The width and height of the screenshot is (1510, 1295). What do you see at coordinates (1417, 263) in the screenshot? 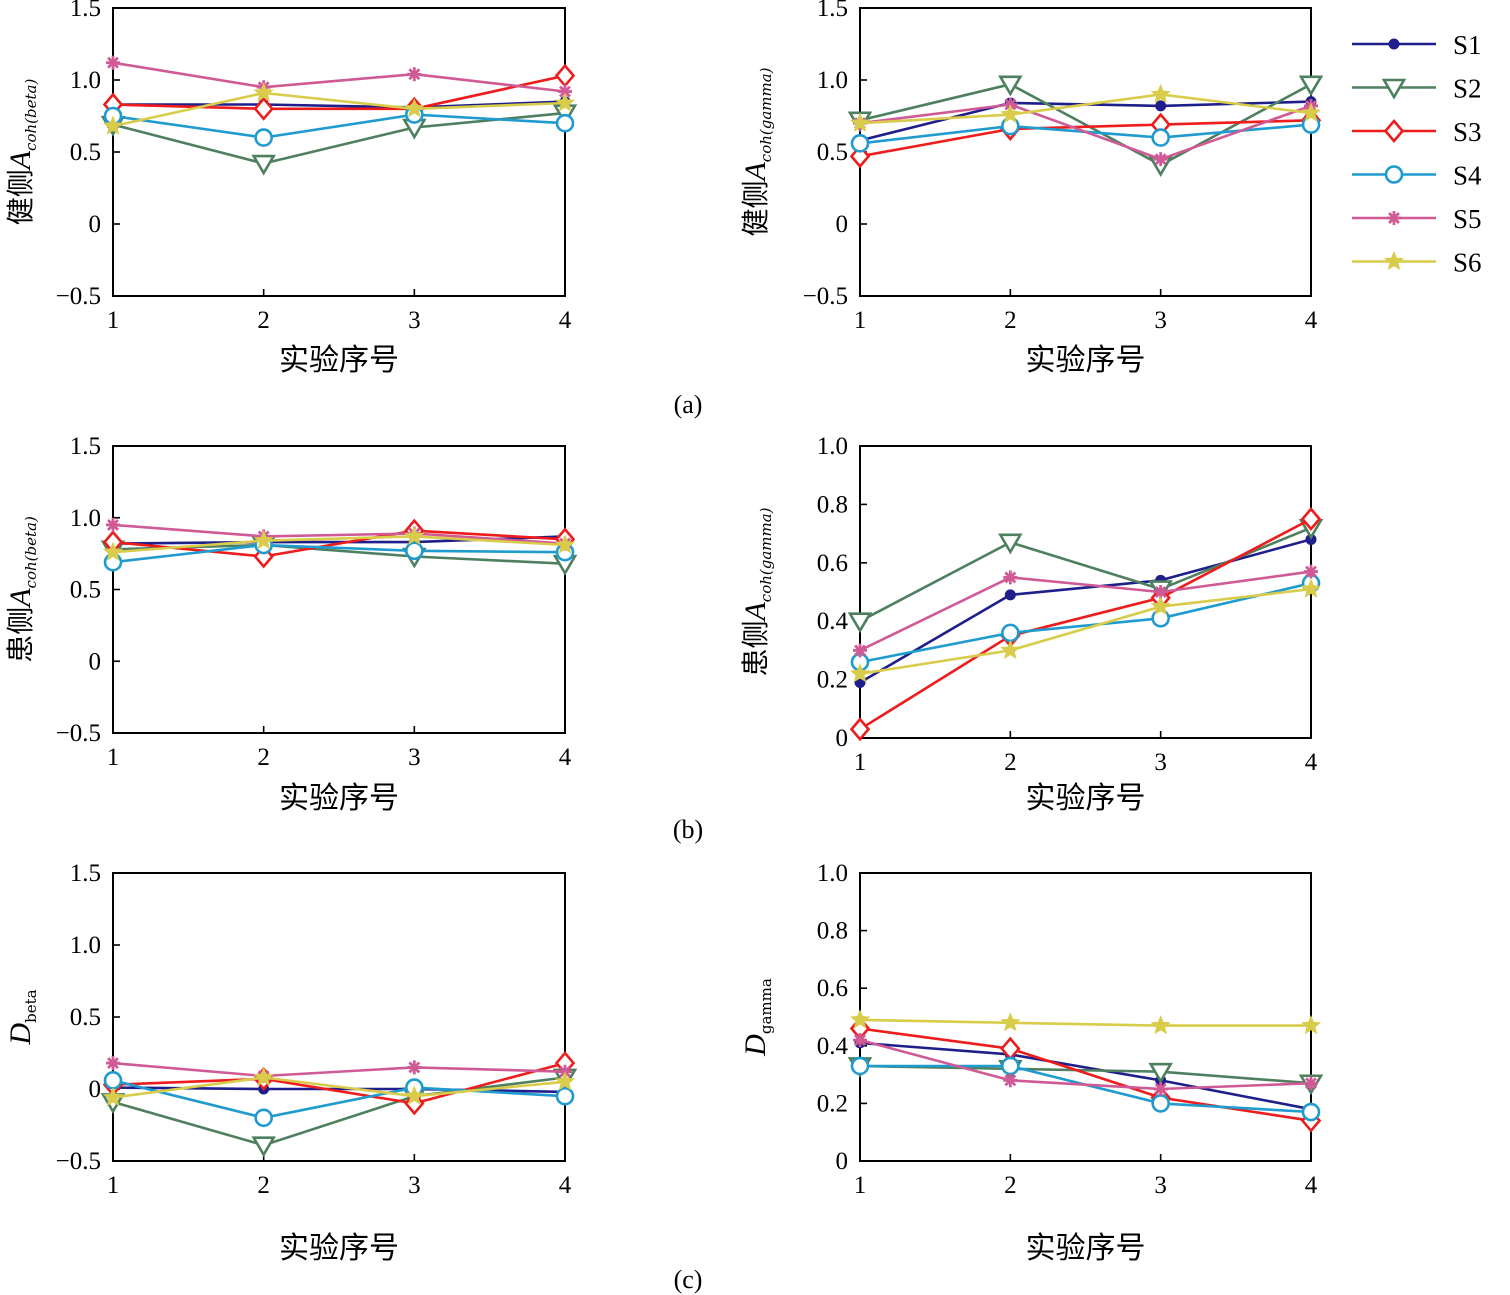
I see `legend-entry-S6: S6` at bounding box center [1417, 263].